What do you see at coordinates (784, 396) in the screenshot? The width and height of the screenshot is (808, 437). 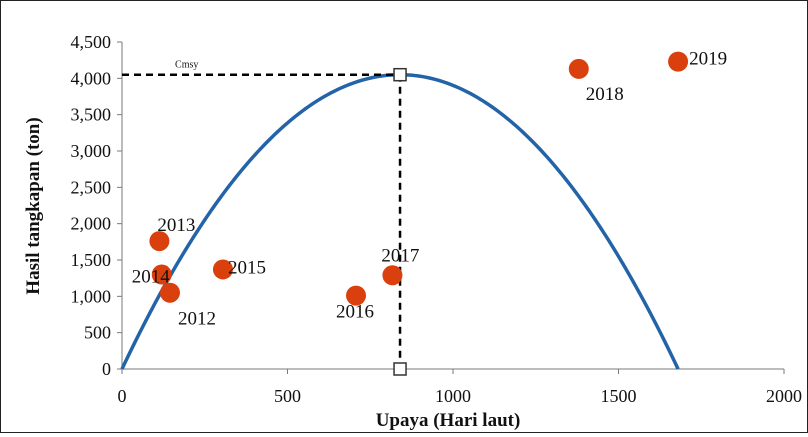 I see `x-tick-label: 2000` at bounding box center [784, 396].